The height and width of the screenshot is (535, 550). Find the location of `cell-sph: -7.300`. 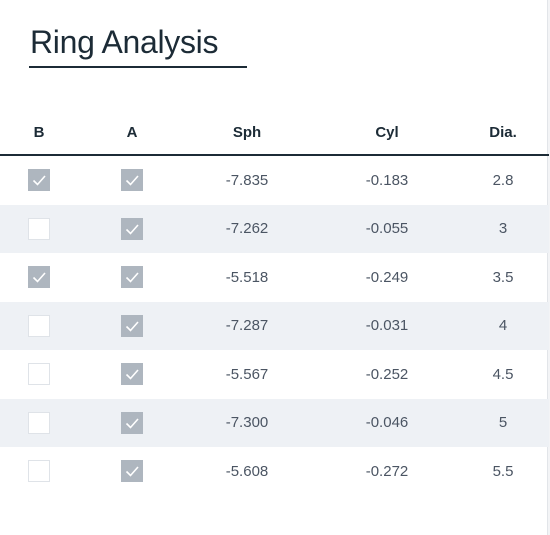

cell-sph: -7.300 is located at coordinates (247, 423).